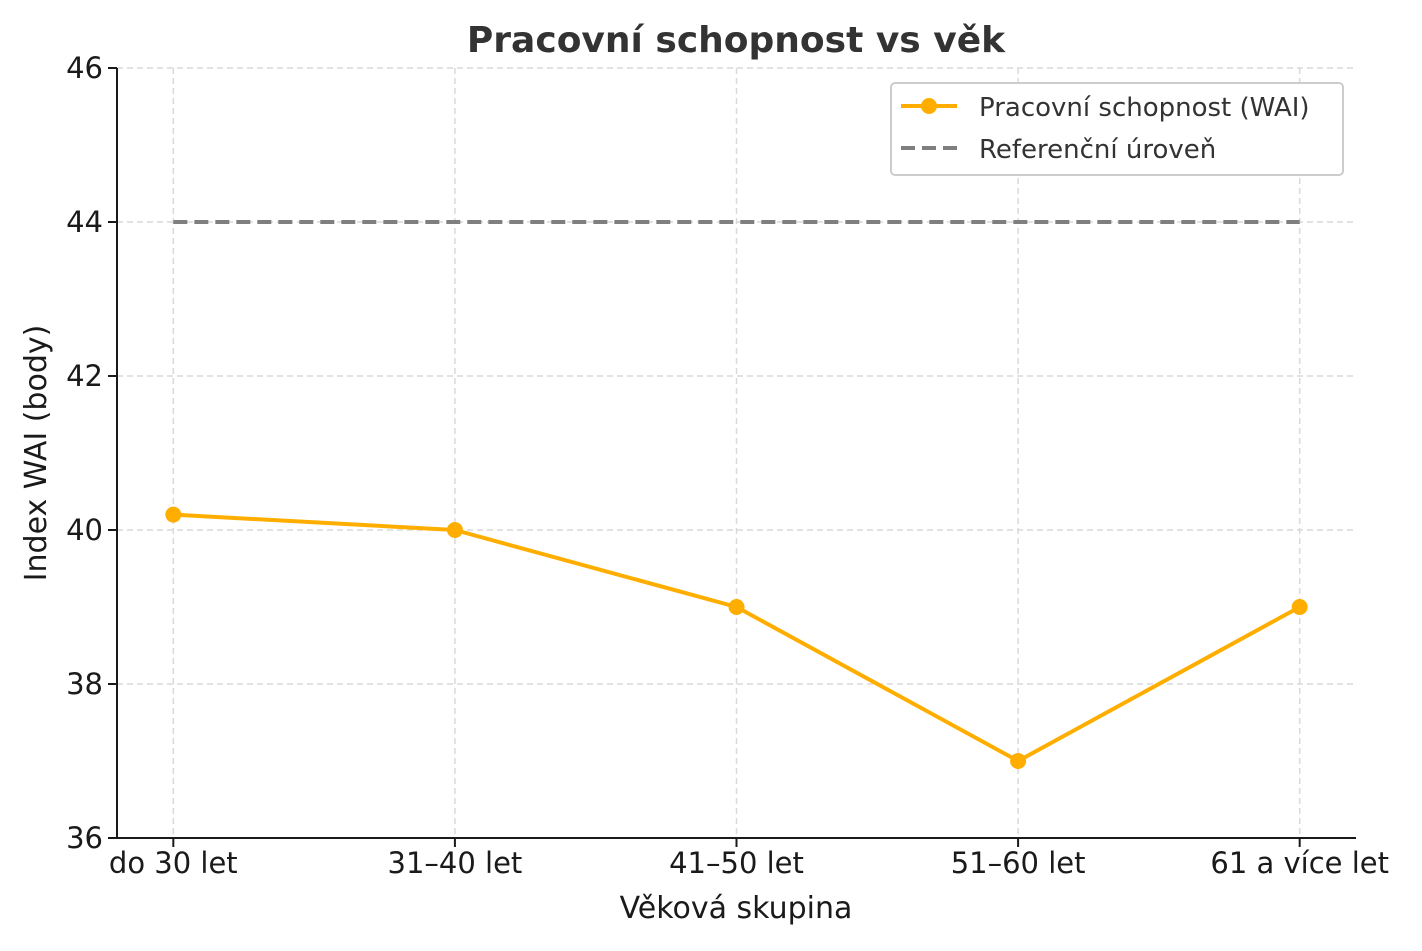  I want to click on x-tick-label: do 30 let, so click(173, 863).